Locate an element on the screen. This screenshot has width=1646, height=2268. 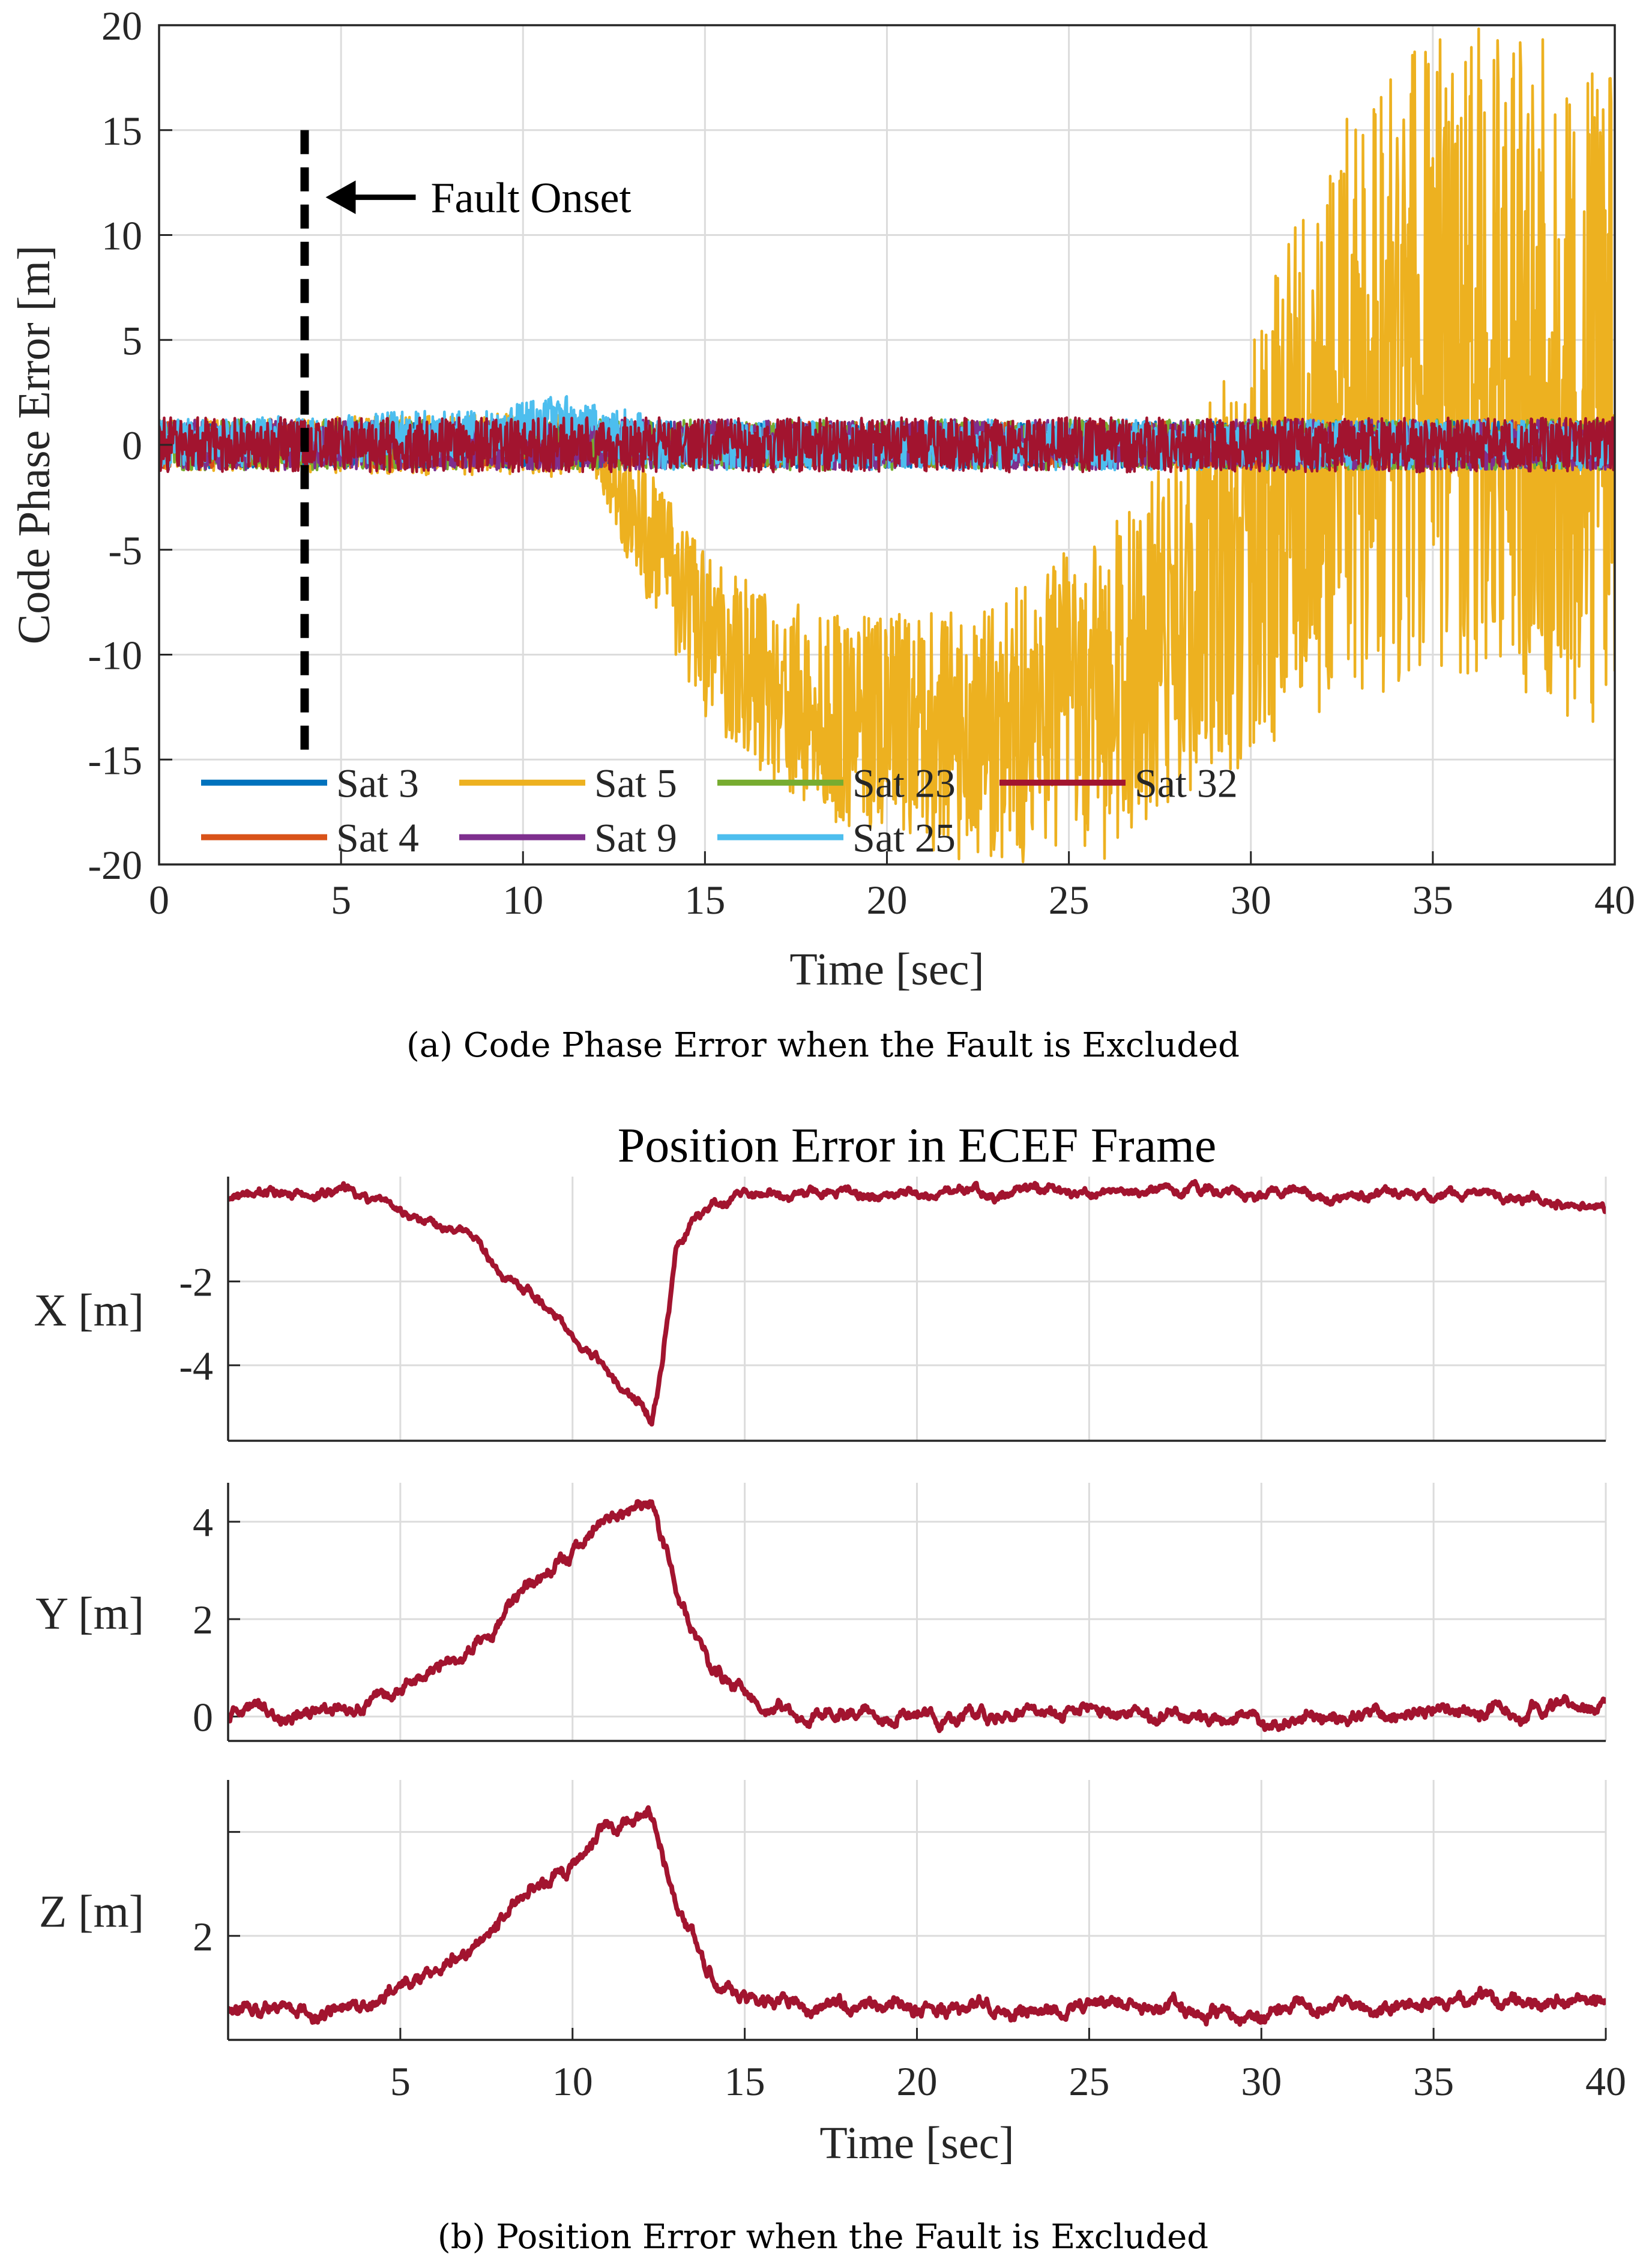
y-tick-label: -10 is located at coordinates (115, 655).